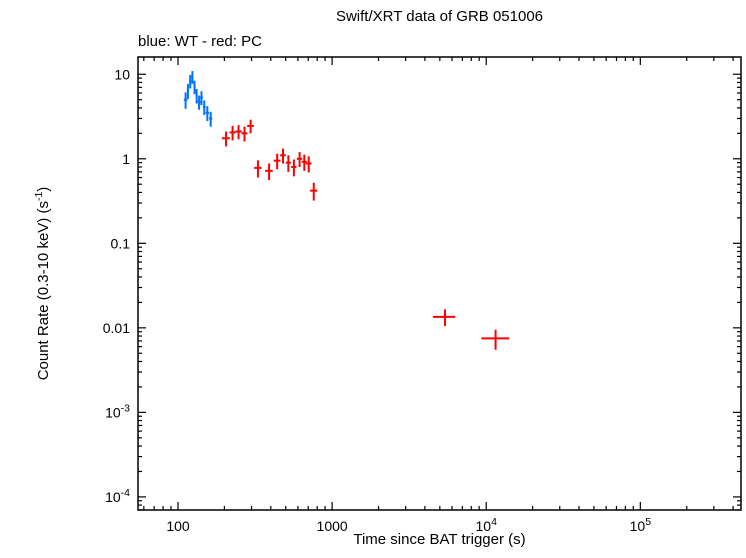 This screenshot has width=746, height=558. I want to click on wt-series, so click(198, 99).